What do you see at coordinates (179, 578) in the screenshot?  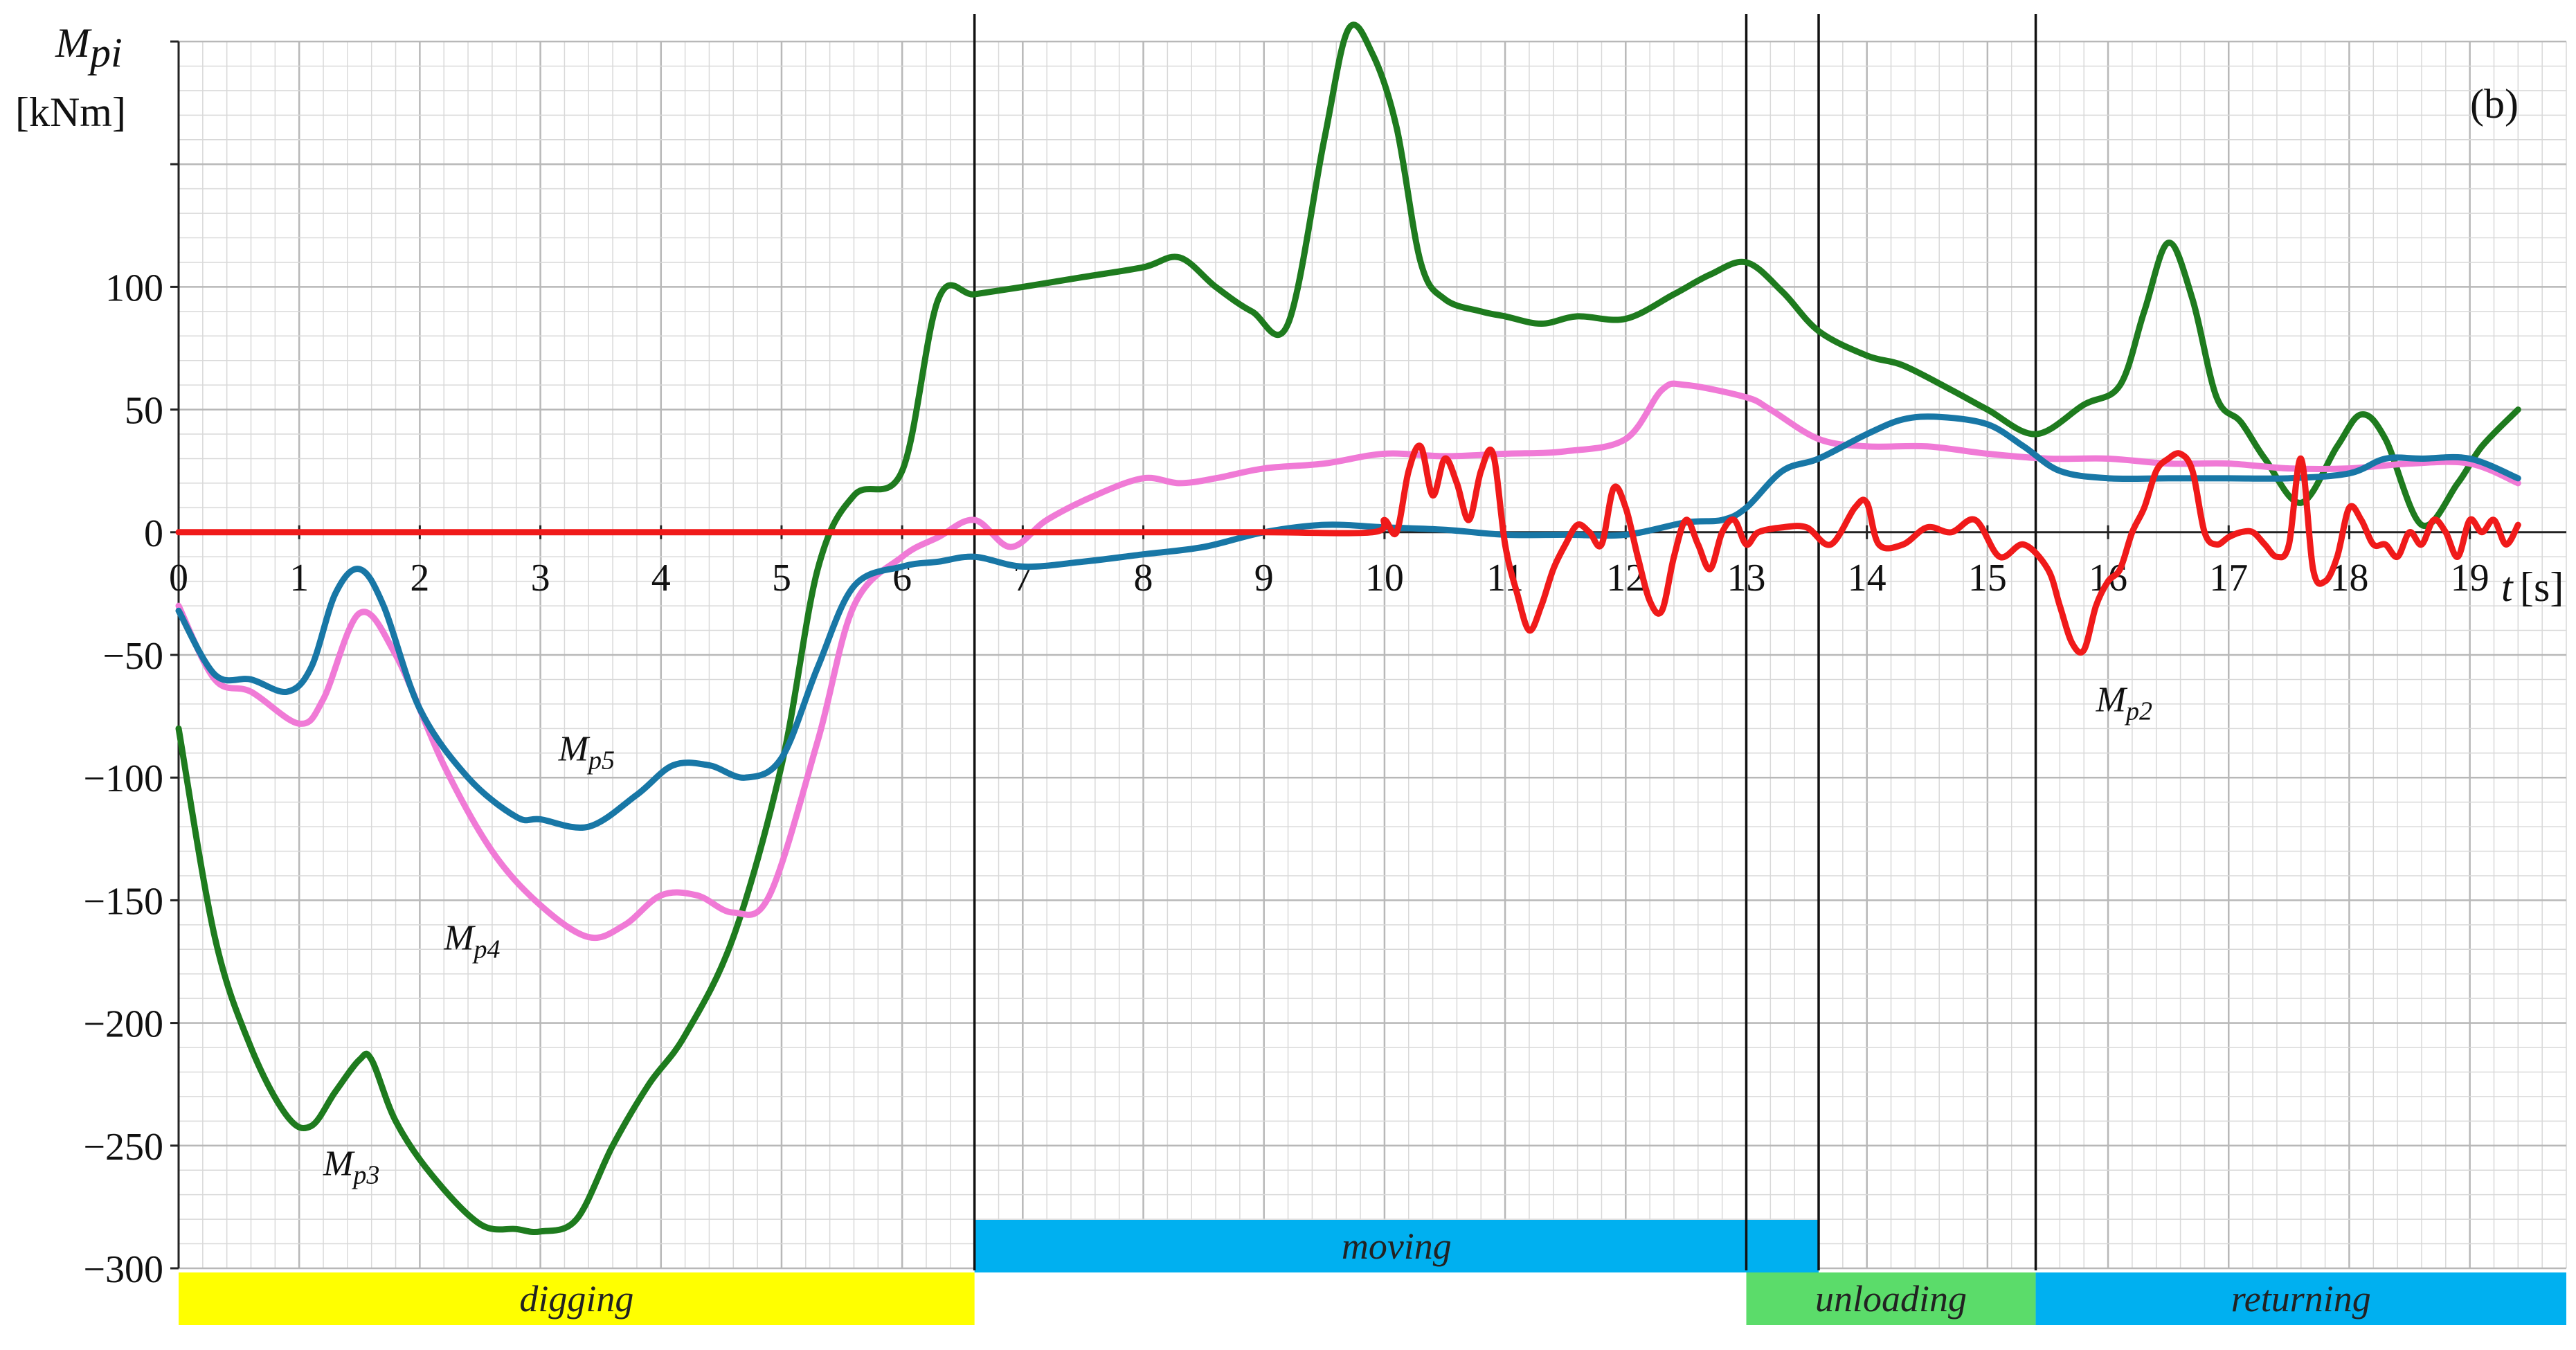 I see `x-tick-label: 0` at bounding box center [179, 578].